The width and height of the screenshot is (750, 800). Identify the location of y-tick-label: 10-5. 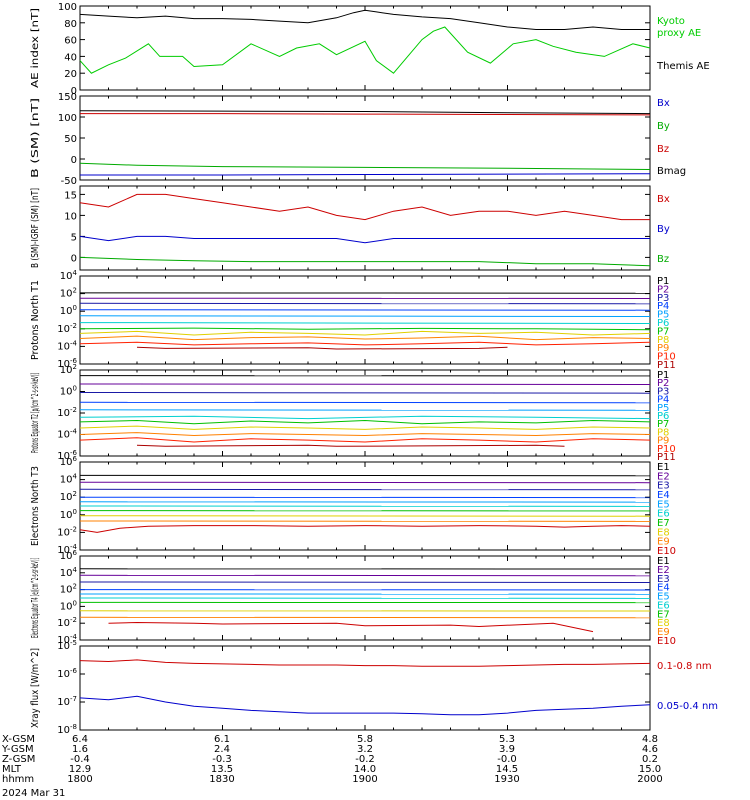
(67, 645).